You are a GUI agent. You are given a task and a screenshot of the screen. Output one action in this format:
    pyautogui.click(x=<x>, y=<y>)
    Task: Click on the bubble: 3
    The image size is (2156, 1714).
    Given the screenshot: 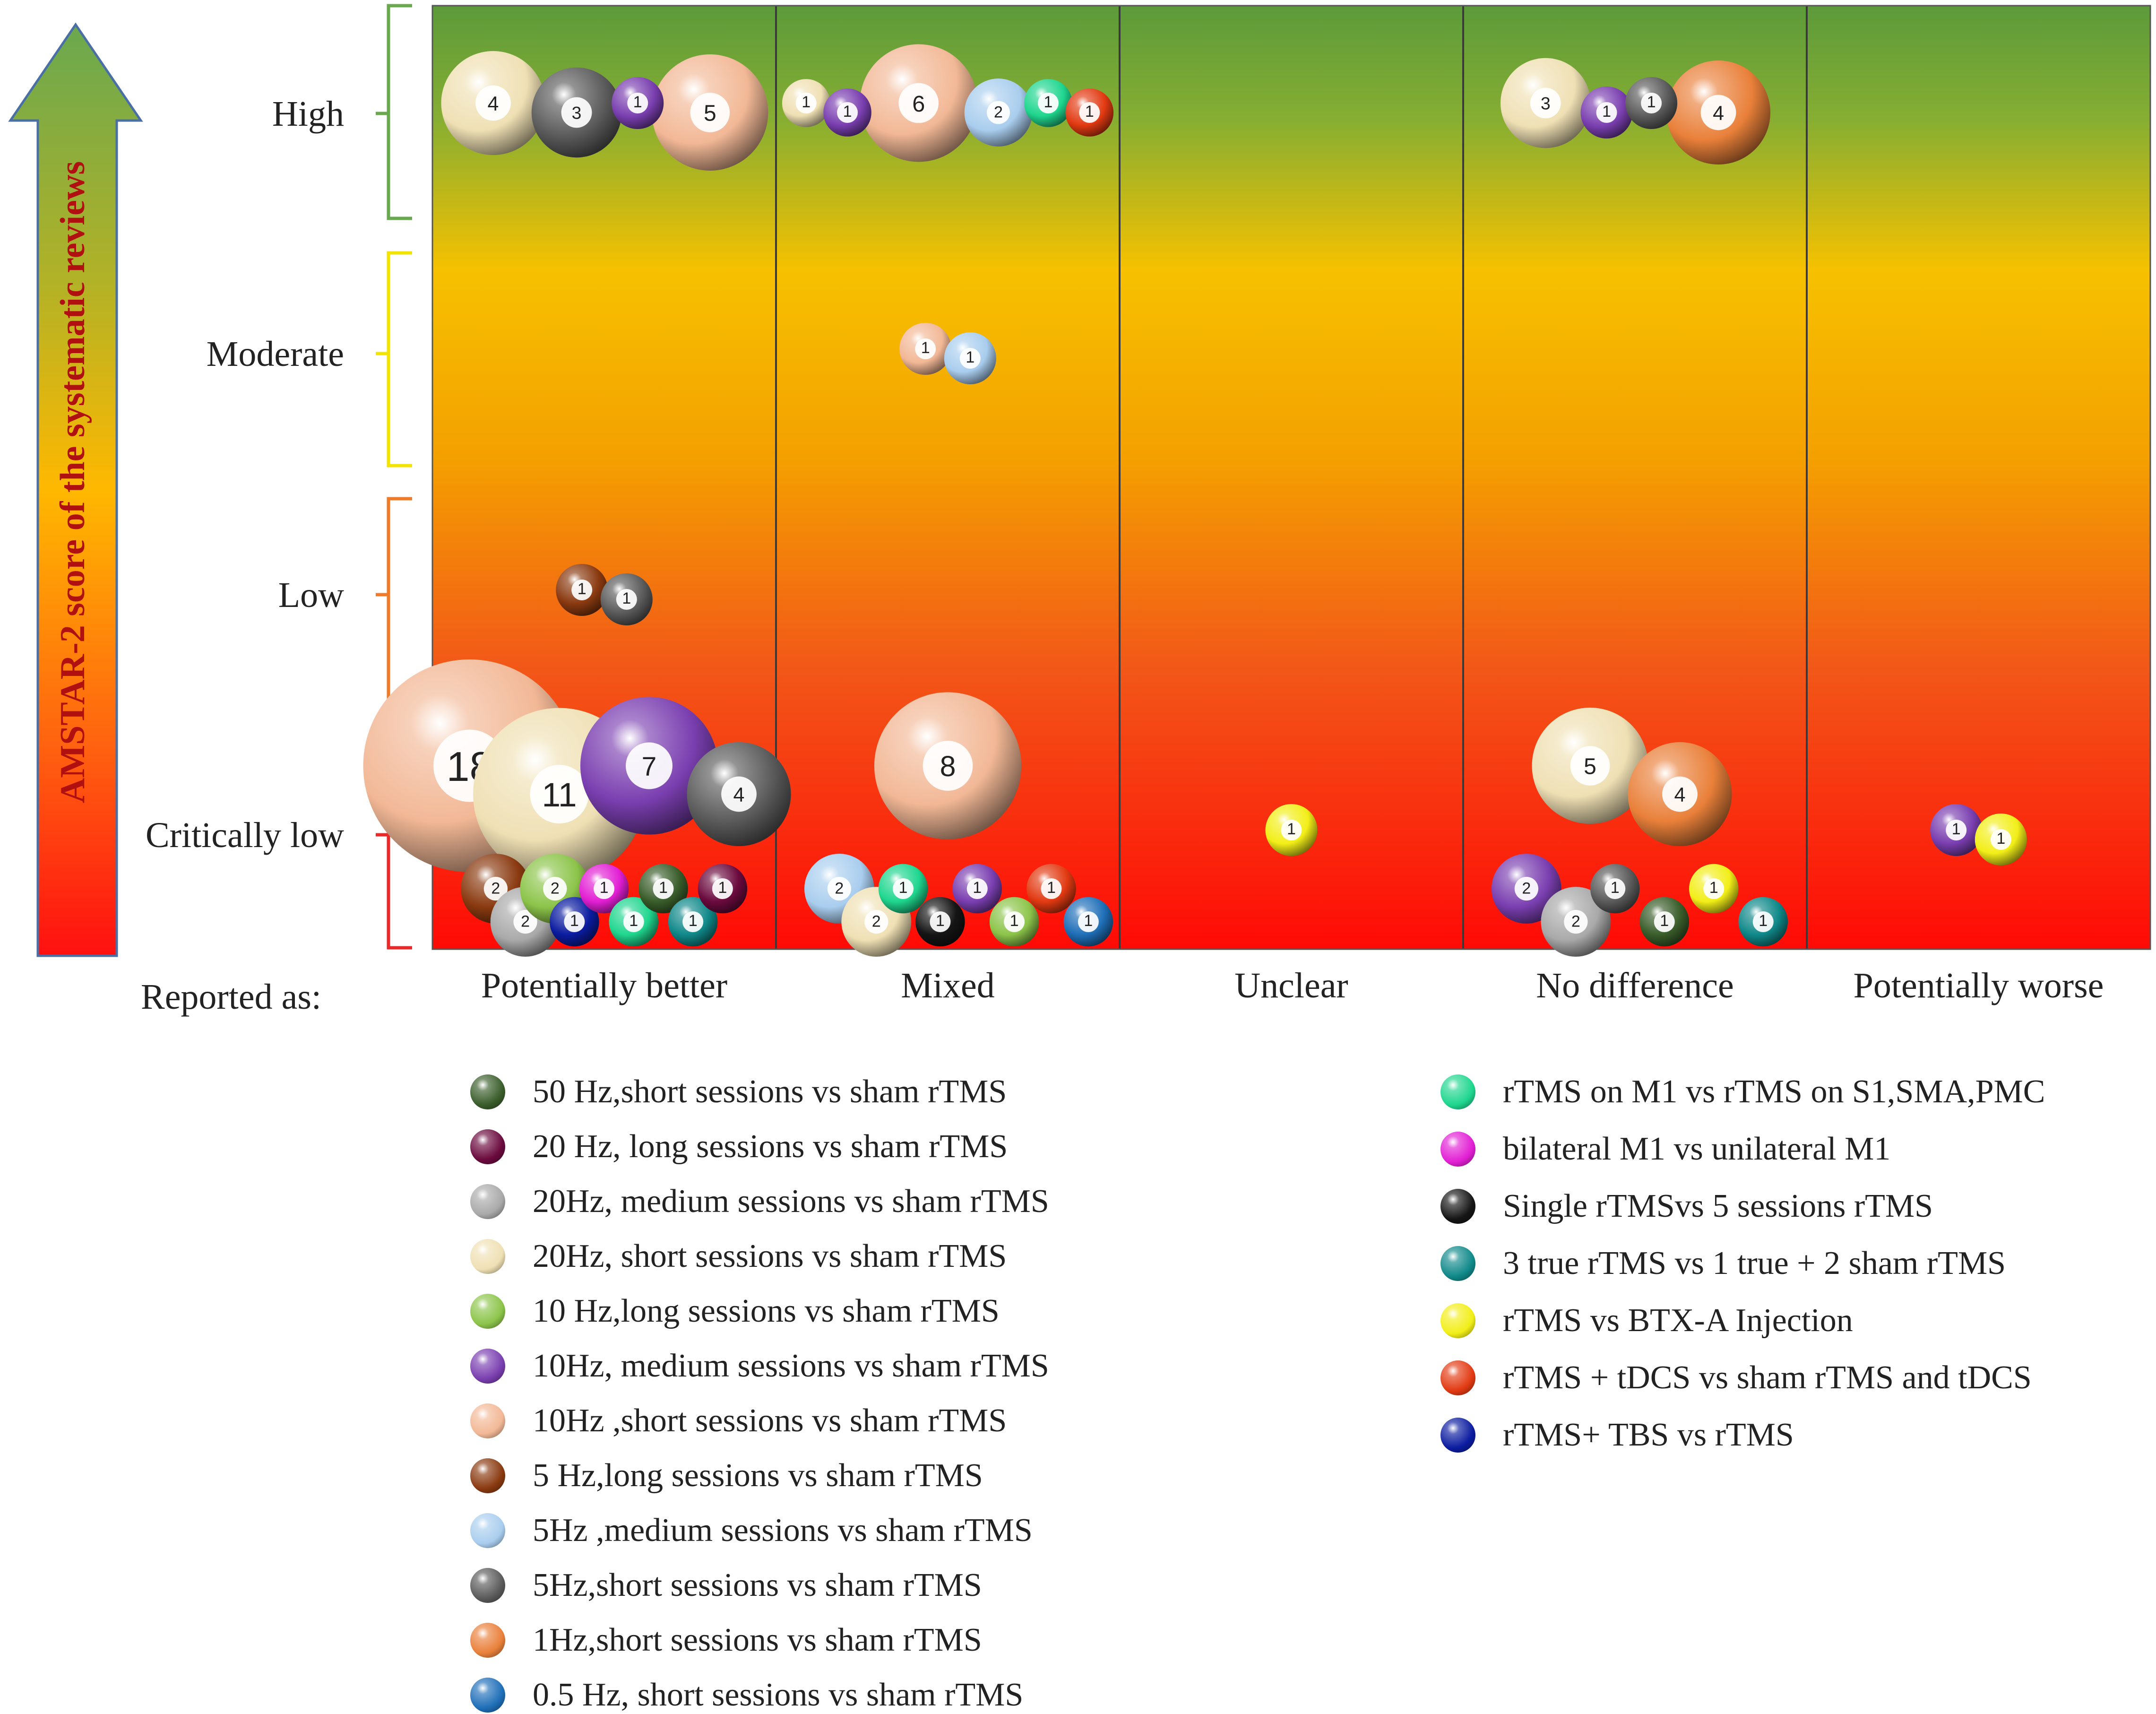 What is the action you would take?
    pyautogui.click(x=576, y=112)
    